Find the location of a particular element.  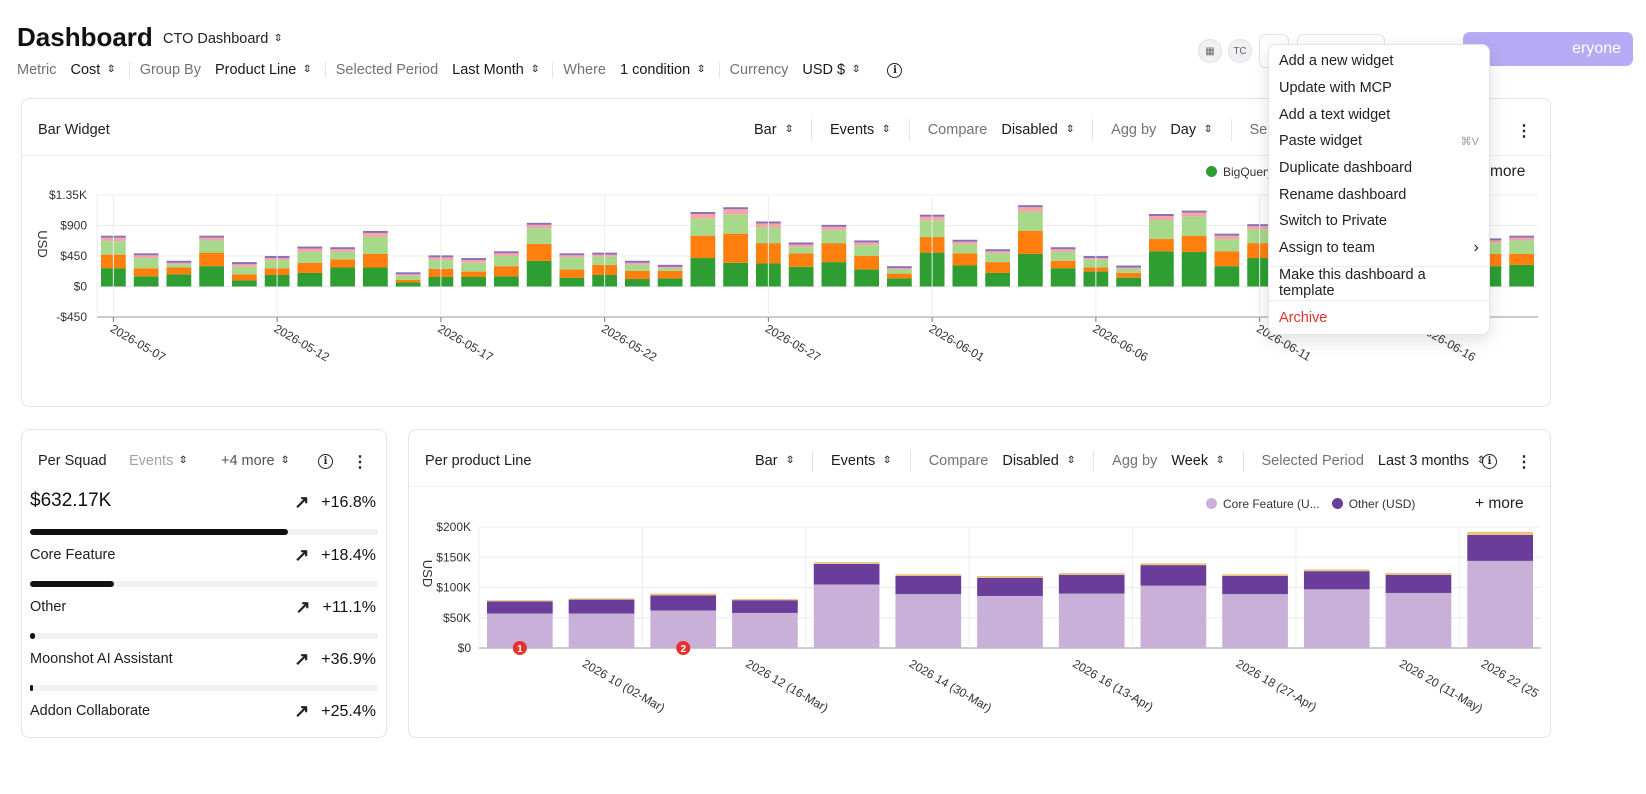

squad-row-change: ↗ +18.4% is located at coordinates (335, 555).